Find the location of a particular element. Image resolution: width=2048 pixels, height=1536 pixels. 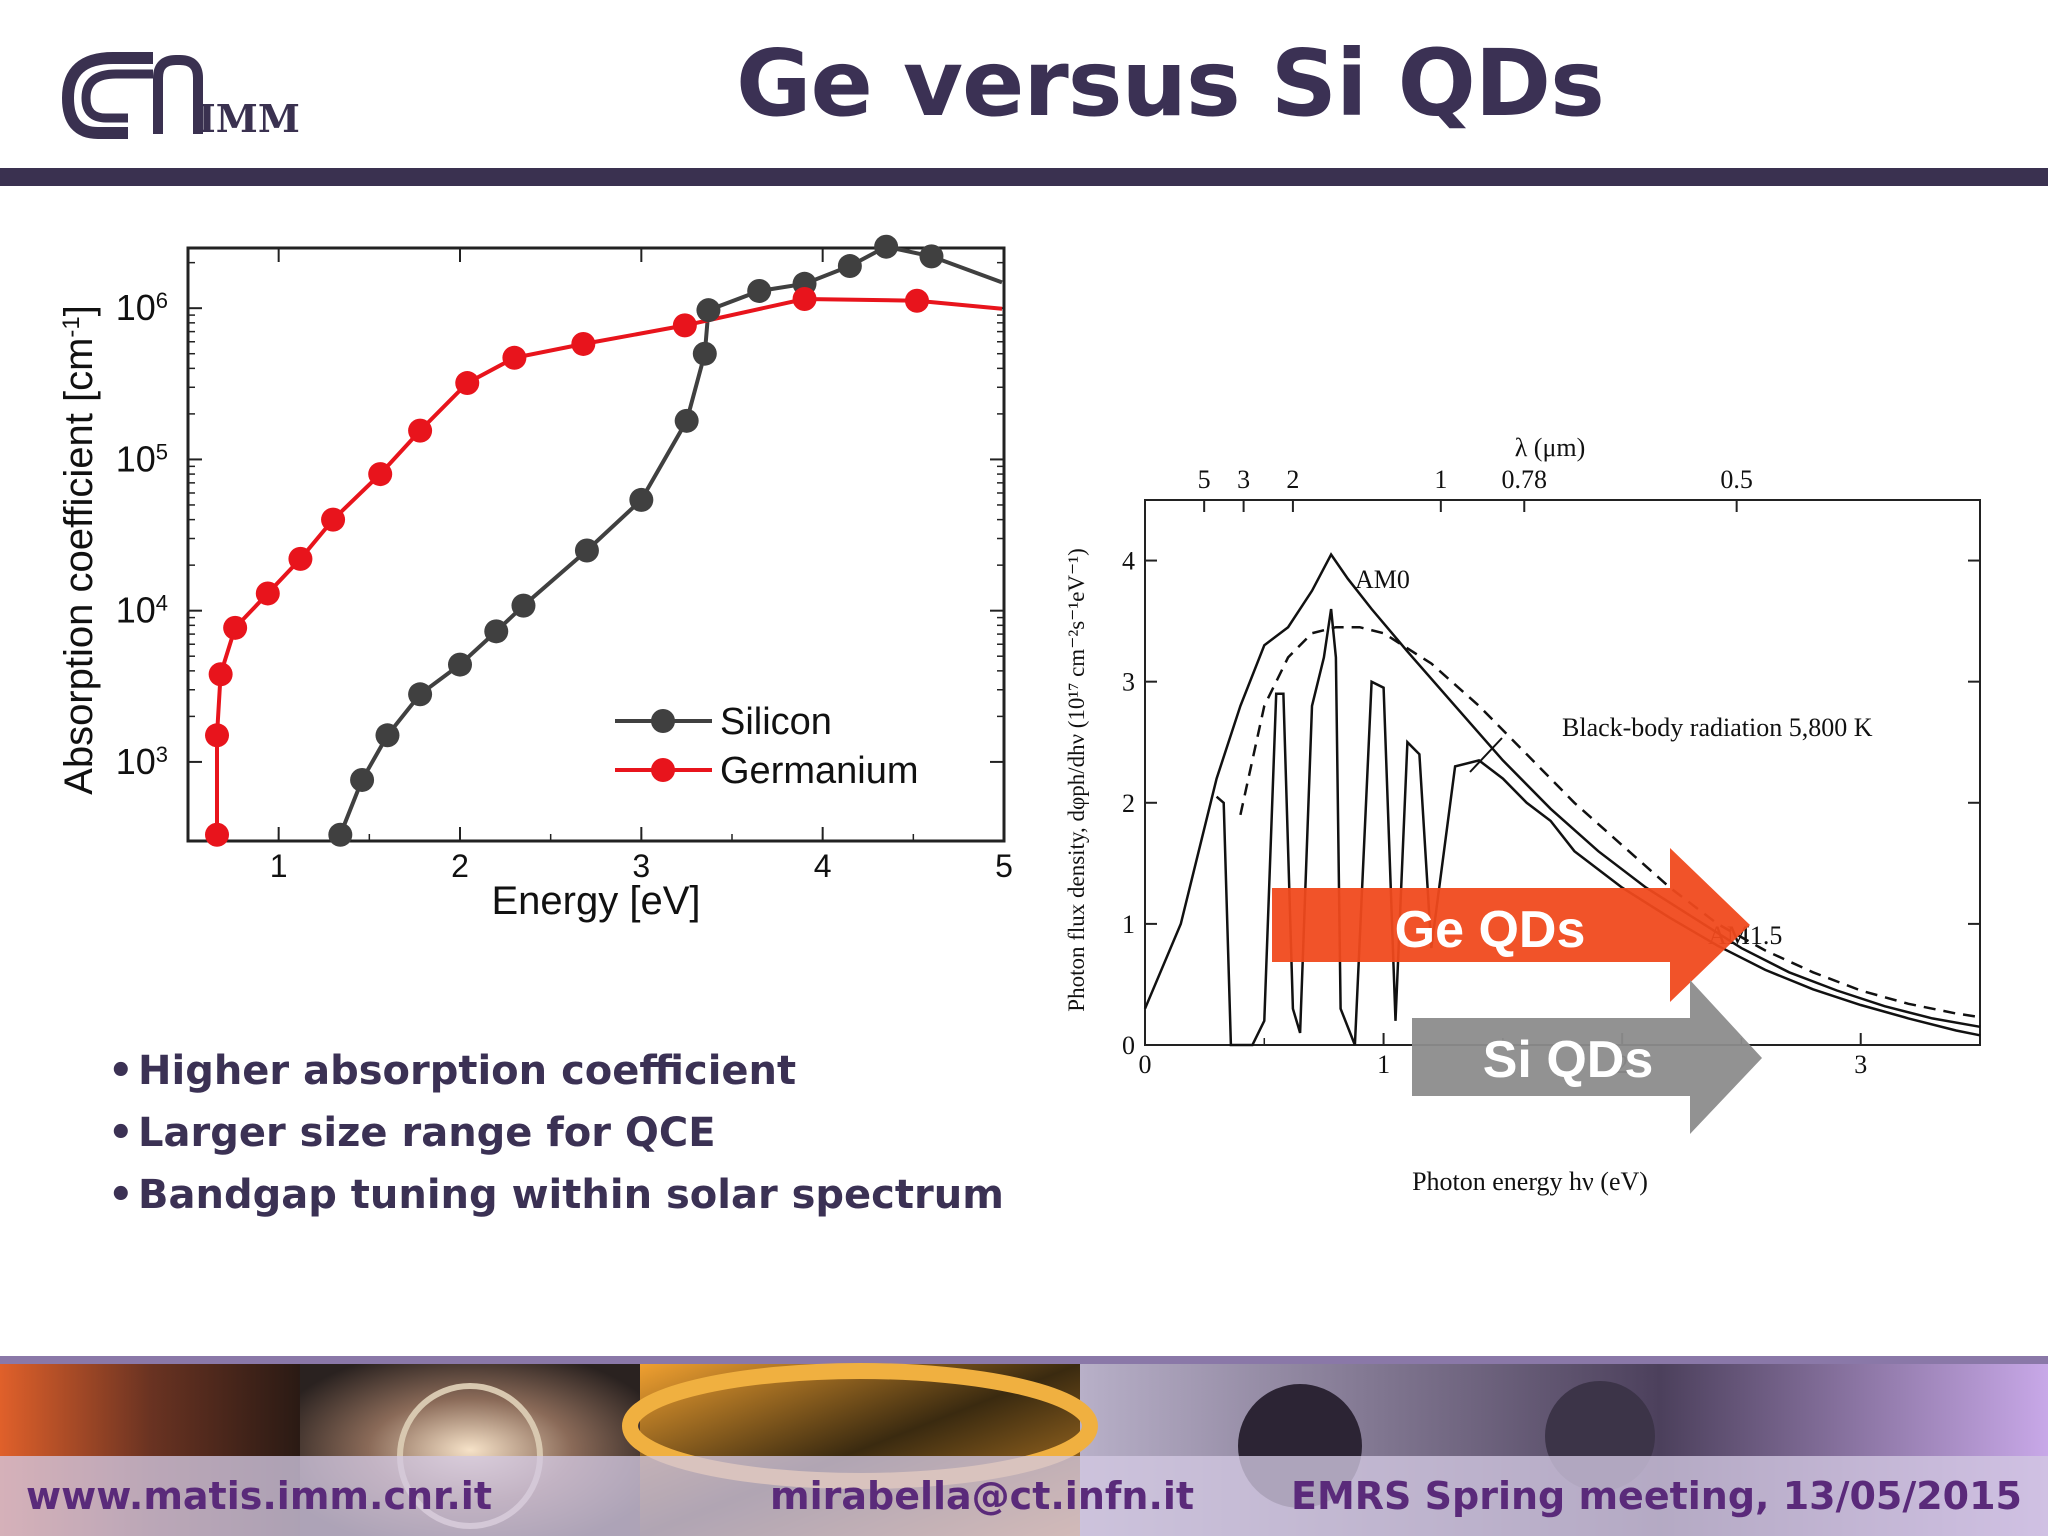

x-tick-label: 4 is located at coordinates (823, 866).